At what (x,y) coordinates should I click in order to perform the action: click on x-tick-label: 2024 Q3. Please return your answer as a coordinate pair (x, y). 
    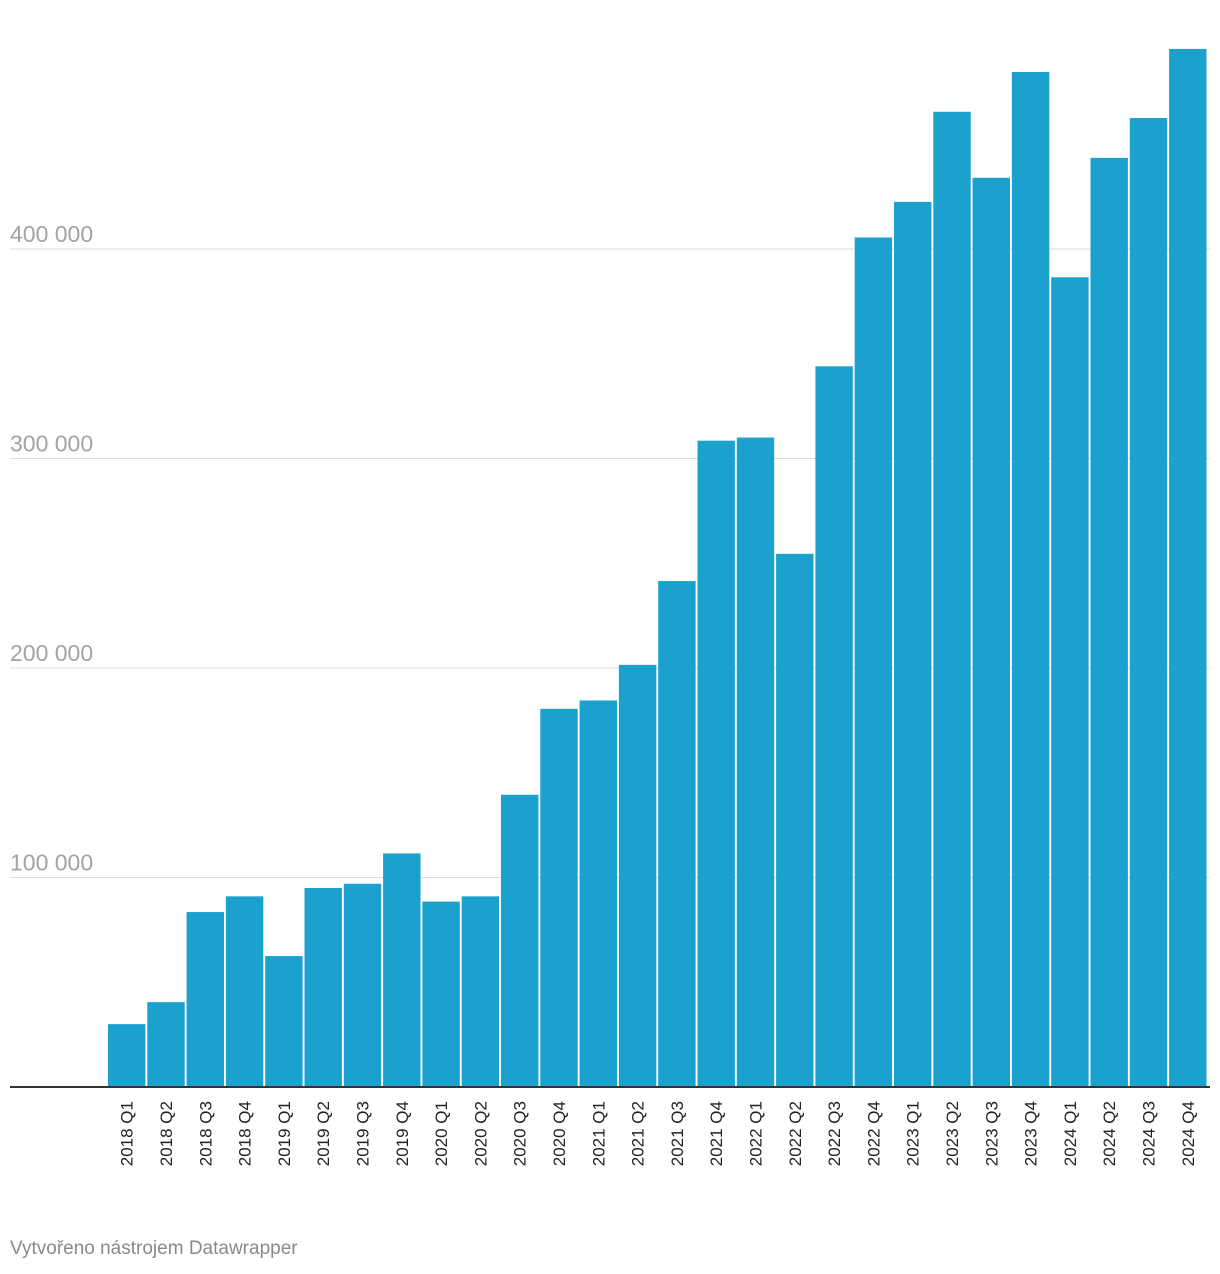
    Looking at the image, I should click on (1149, 1133).